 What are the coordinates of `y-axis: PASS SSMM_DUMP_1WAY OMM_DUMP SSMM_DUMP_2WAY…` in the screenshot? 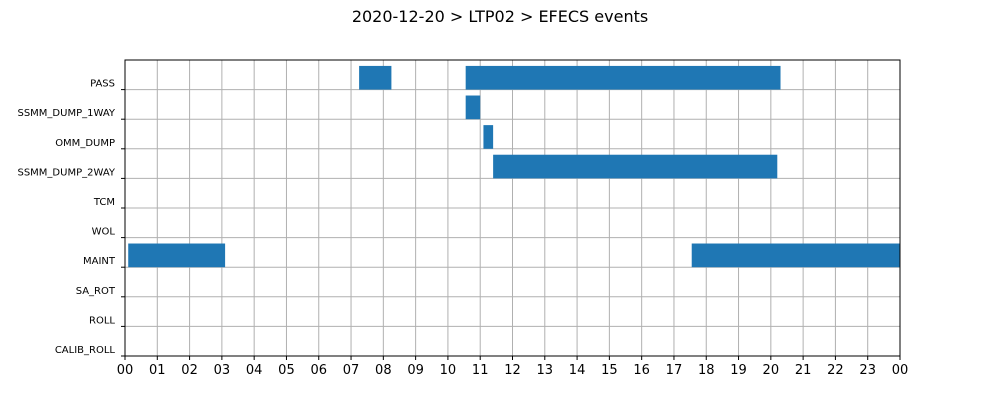 It's located at (71, 218).